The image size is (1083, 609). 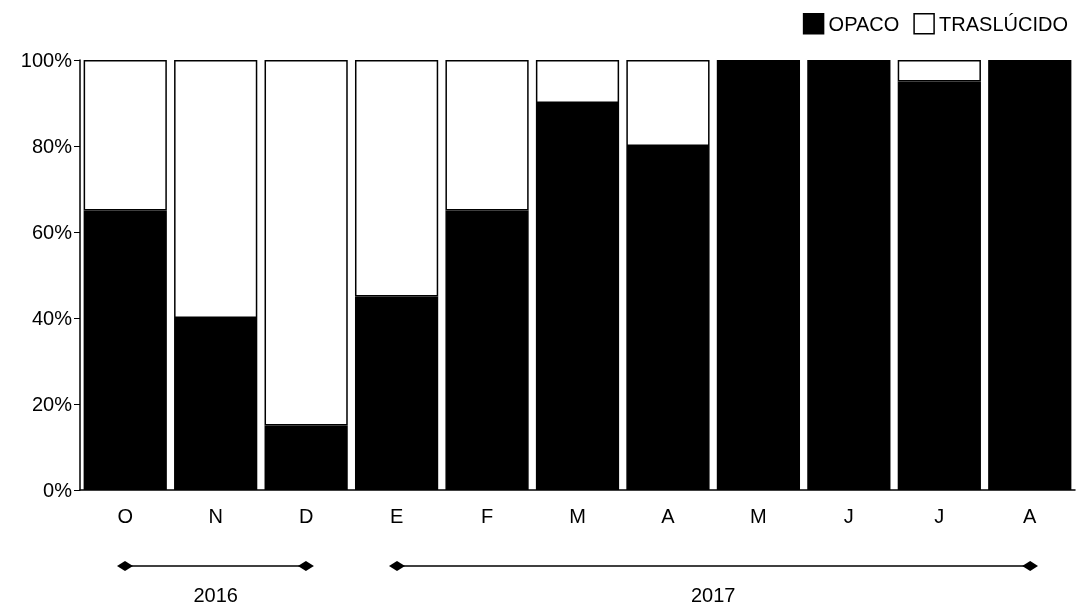 I want to click on x-tick-label: F, so click(x=487, y=516).